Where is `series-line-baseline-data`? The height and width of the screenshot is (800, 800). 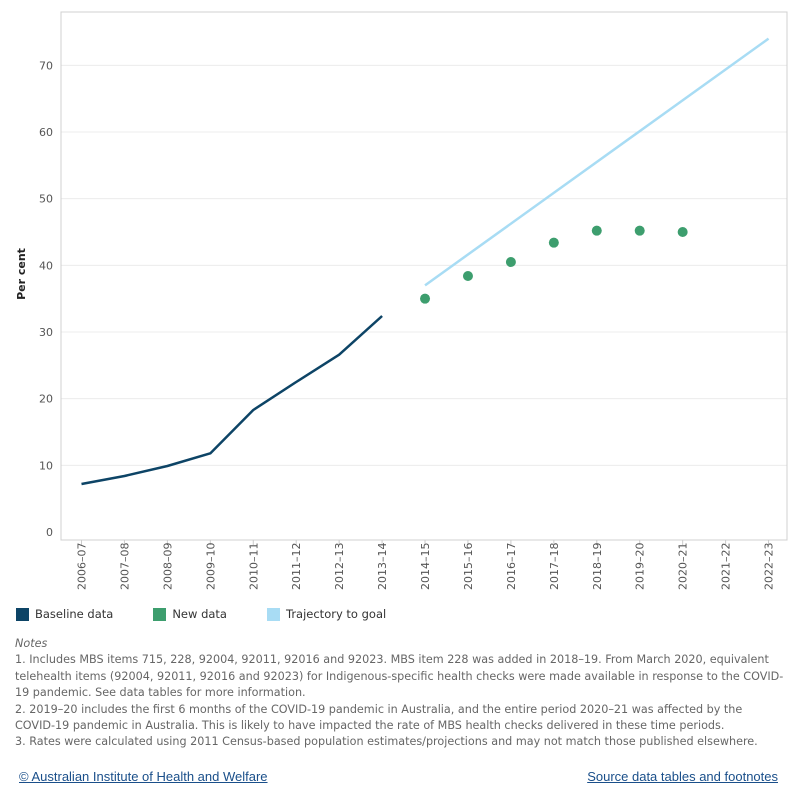
series-line-baseline-data is located at coordinates (232, 400).